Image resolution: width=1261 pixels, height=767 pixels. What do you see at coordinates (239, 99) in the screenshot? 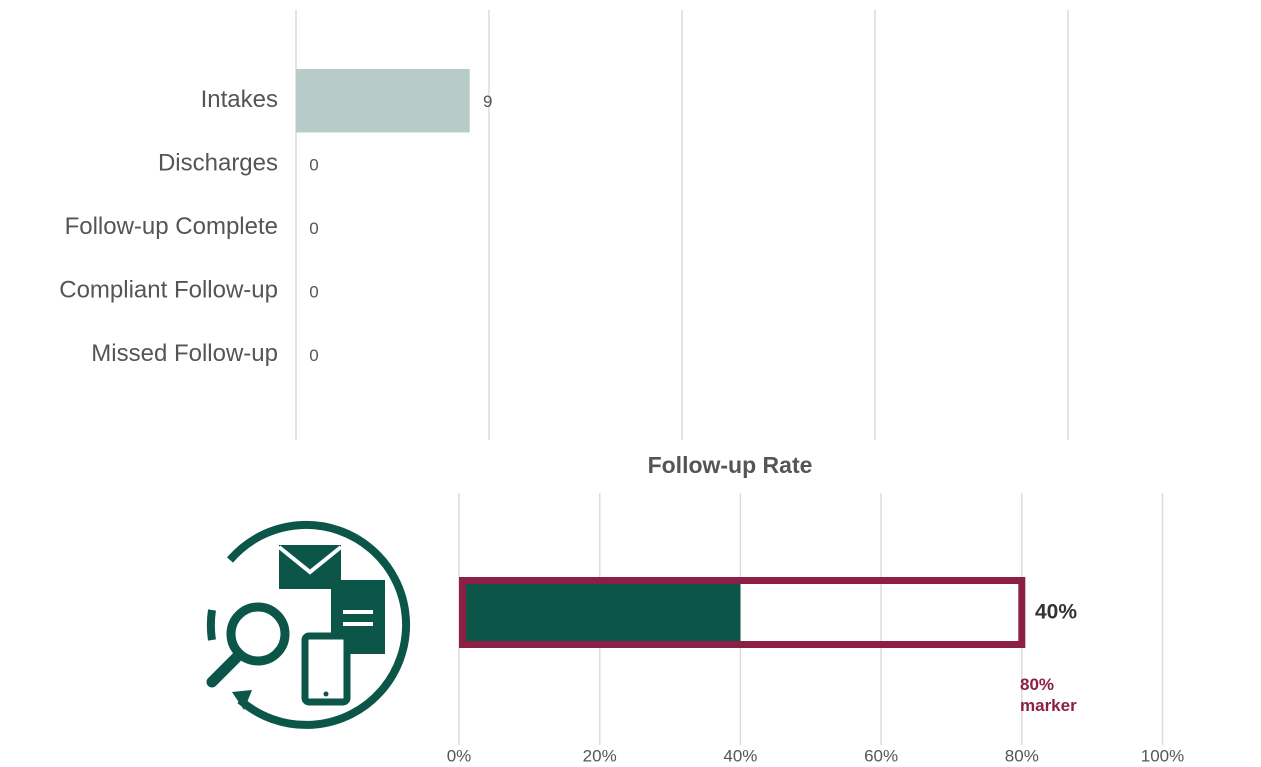
I see `category-label: Intakes` at bounding box center [239, 99].